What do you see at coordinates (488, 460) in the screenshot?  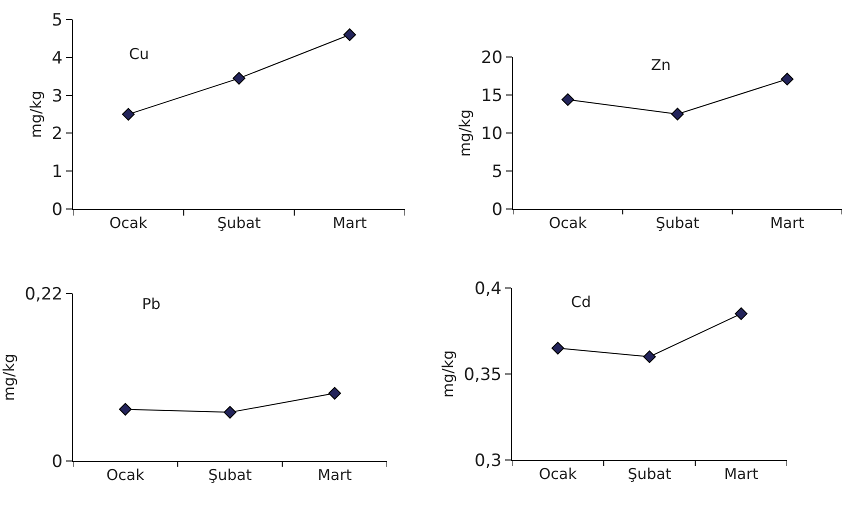 I see `y-tick-label: 0,3` at bounding box center [488, 460].